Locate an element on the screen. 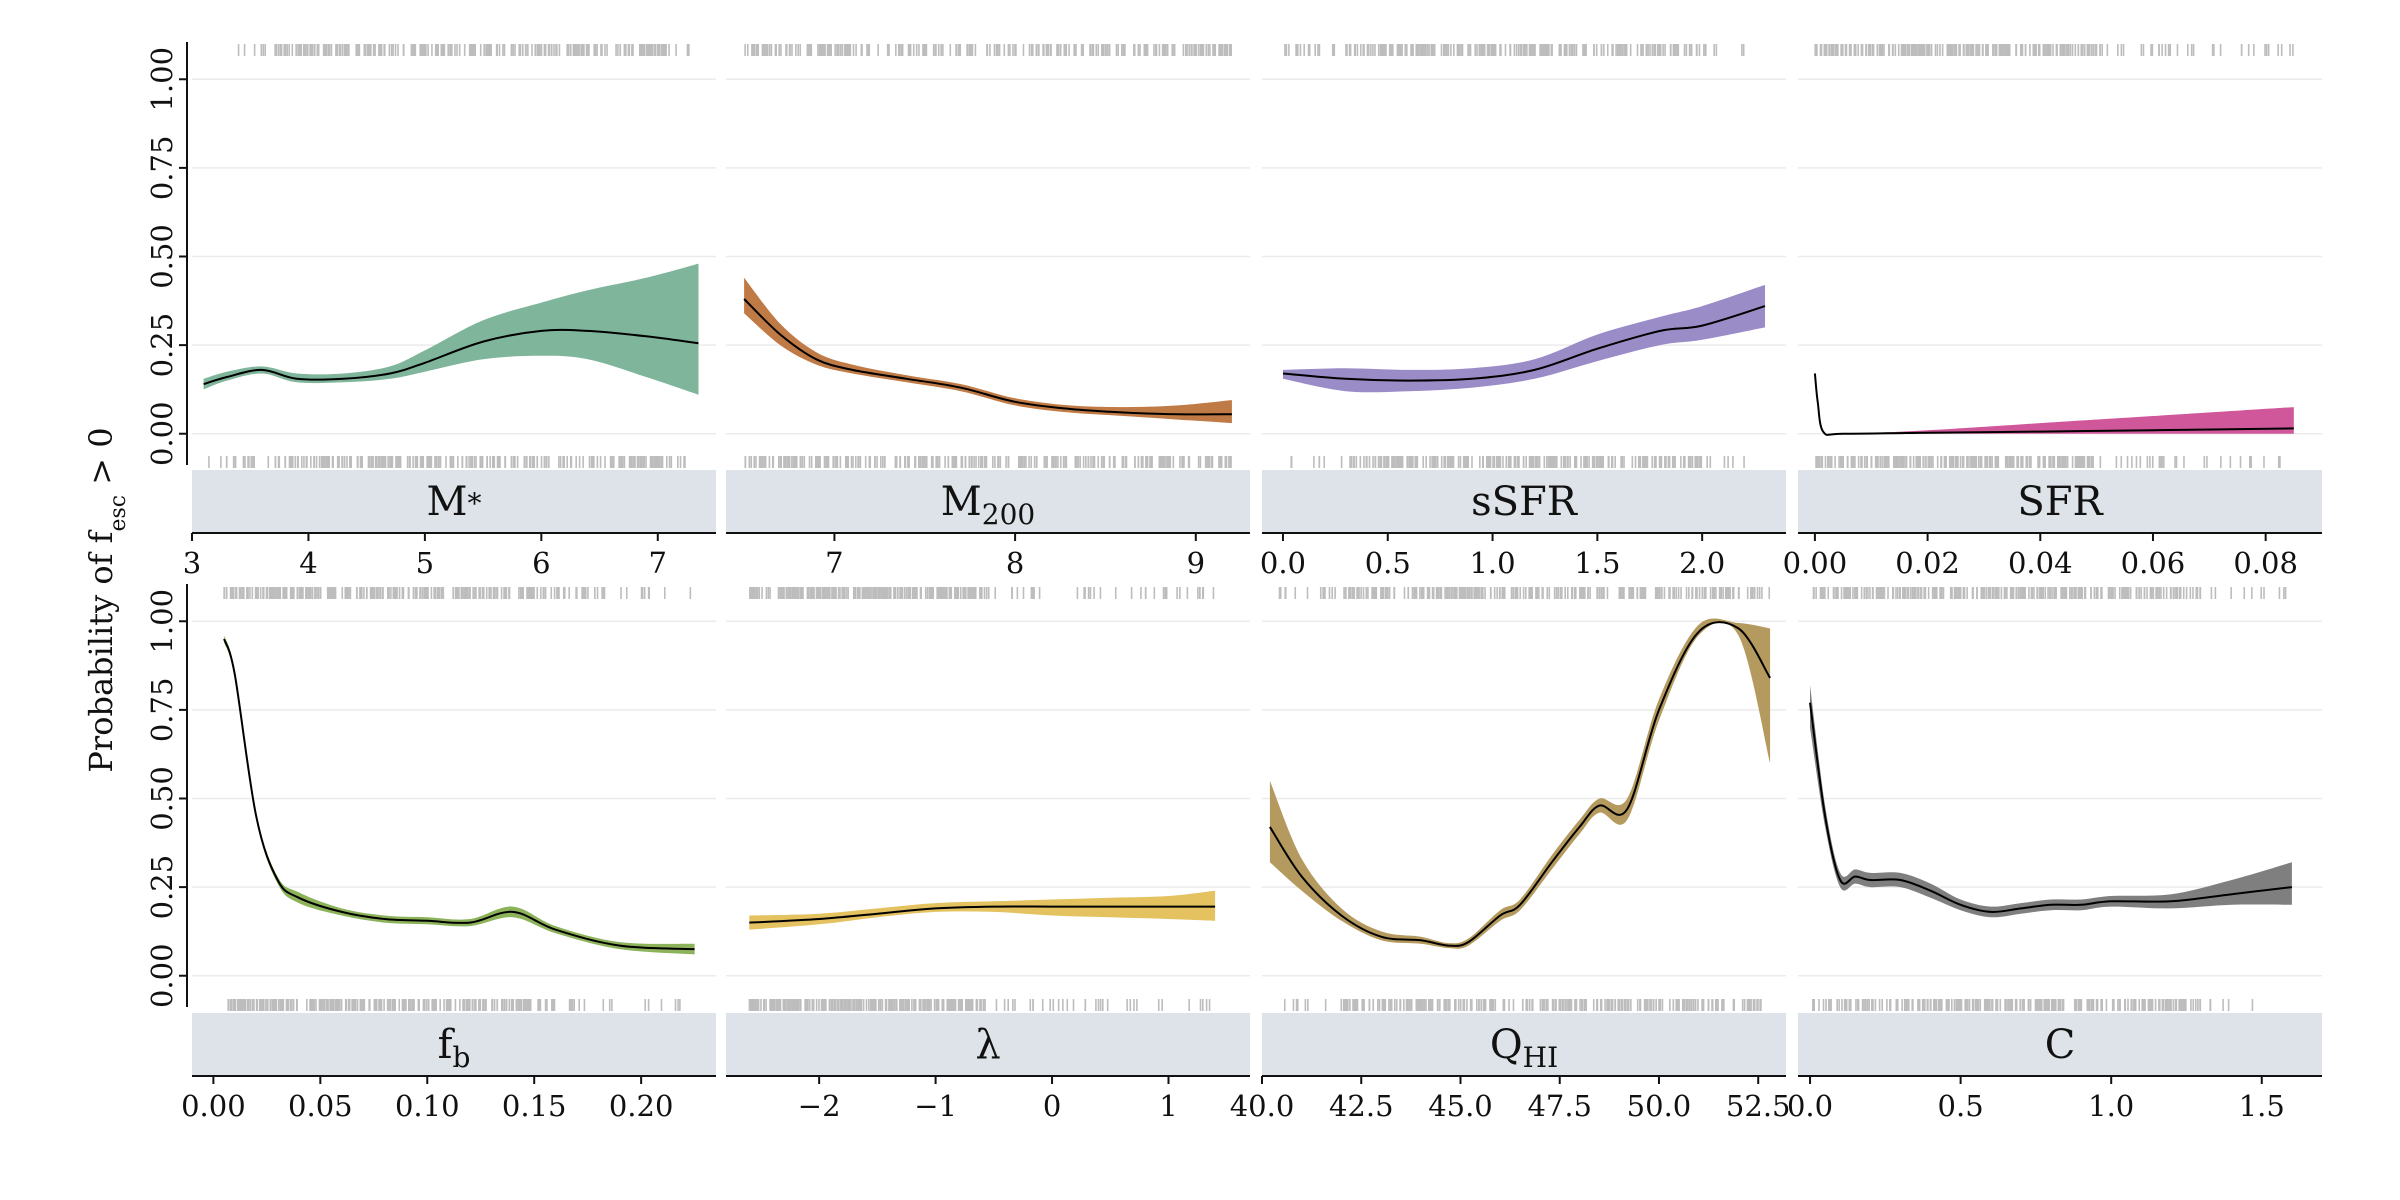  facet-strip-label: fb is located at coordinates (454, 1048).